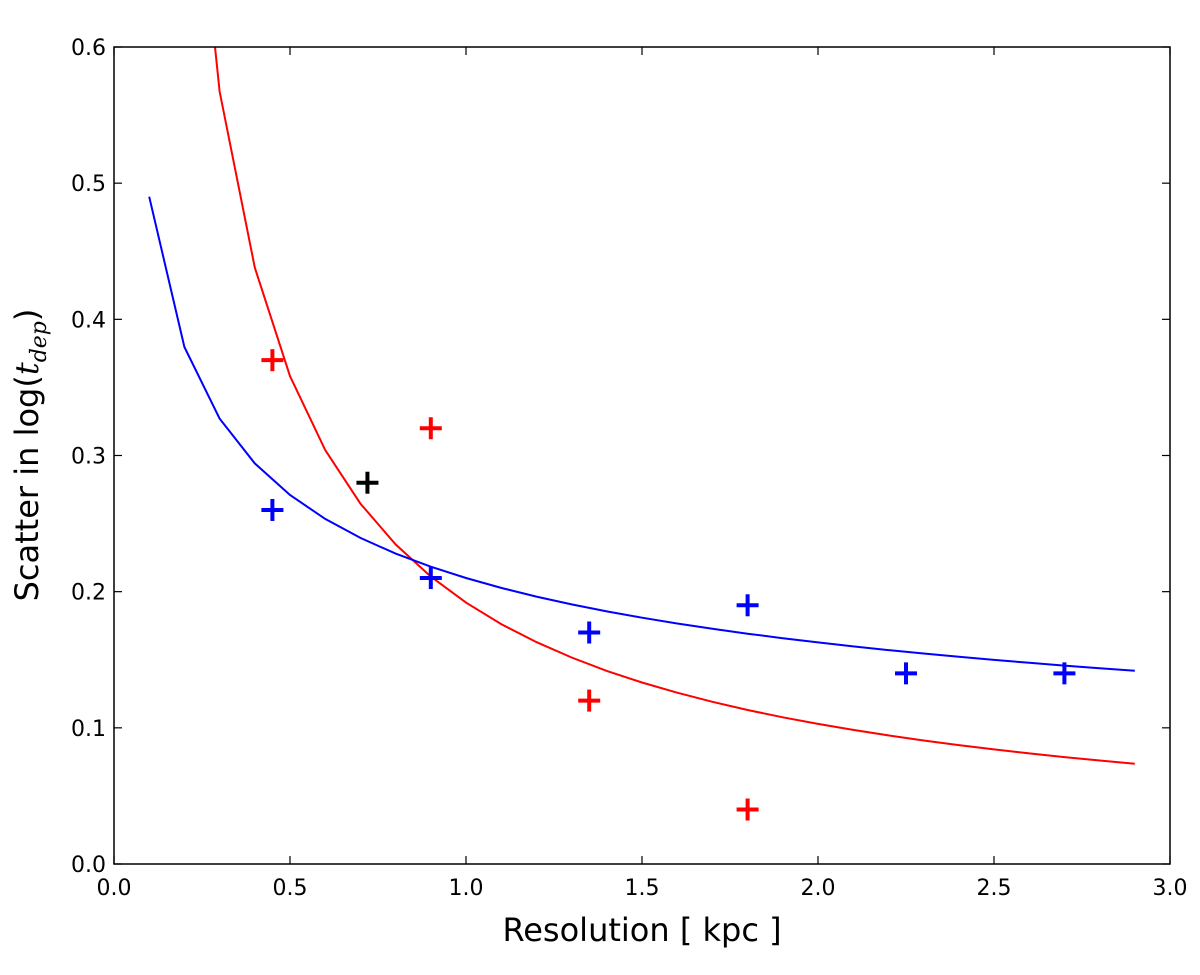  What do you see at coordinates (88, 865) in the screenshot?
I see `y-tick-label: 0.0` at bounding box center [88, 865].